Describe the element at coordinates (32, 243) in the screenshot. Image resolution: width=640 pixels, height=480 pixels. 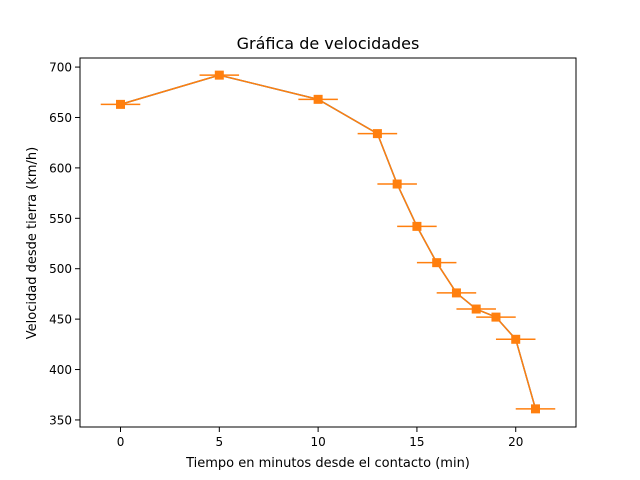
I see `y-axis-label: Velocidad desde tierra (km/h)` at that location.